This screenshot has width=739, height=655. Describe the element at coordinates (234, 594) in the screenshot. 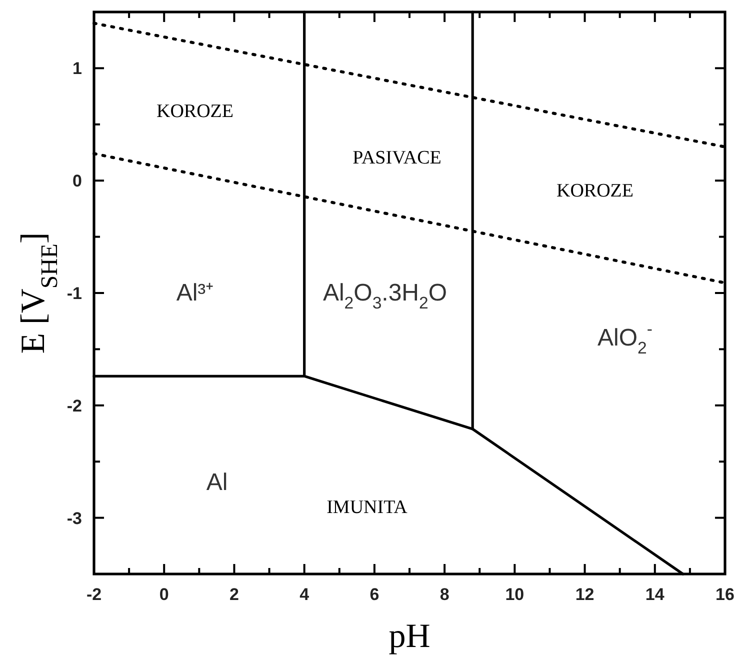

I see `x-tick-label: 2` at that location.